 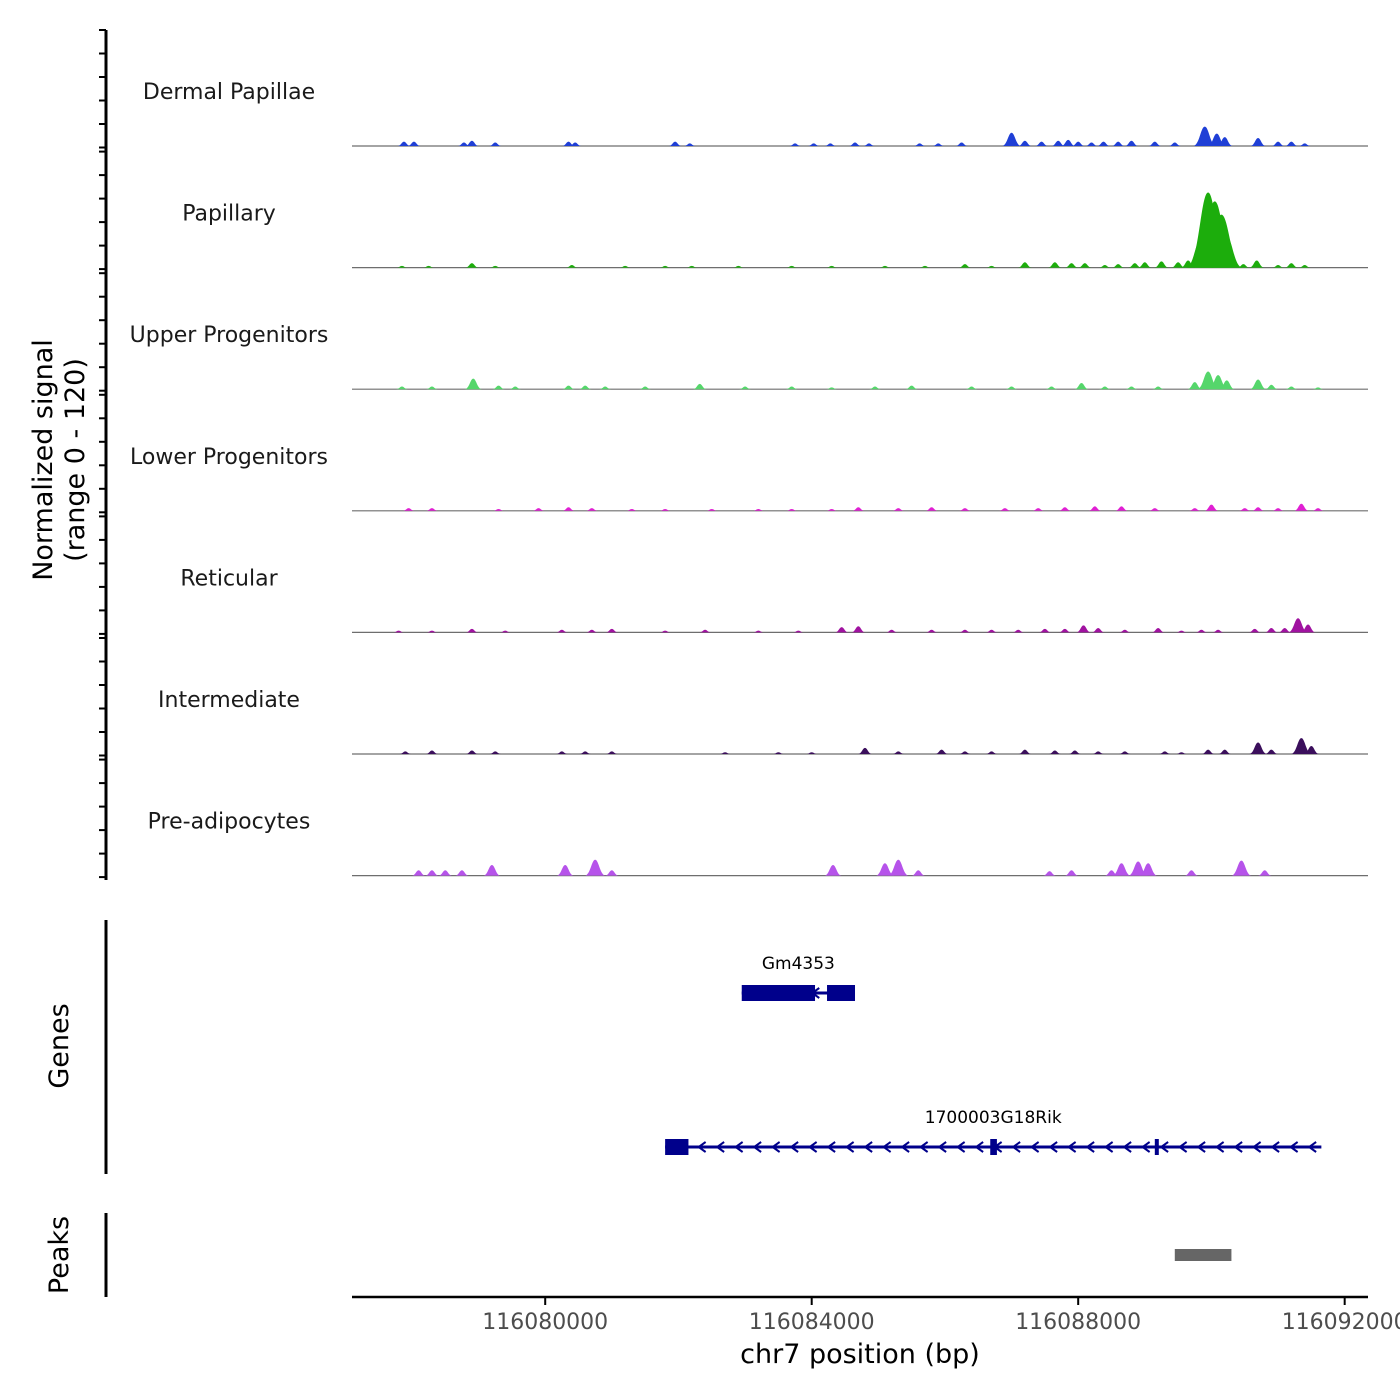 I want to click on peak-region-bar, so click(x=1203, y=1255).